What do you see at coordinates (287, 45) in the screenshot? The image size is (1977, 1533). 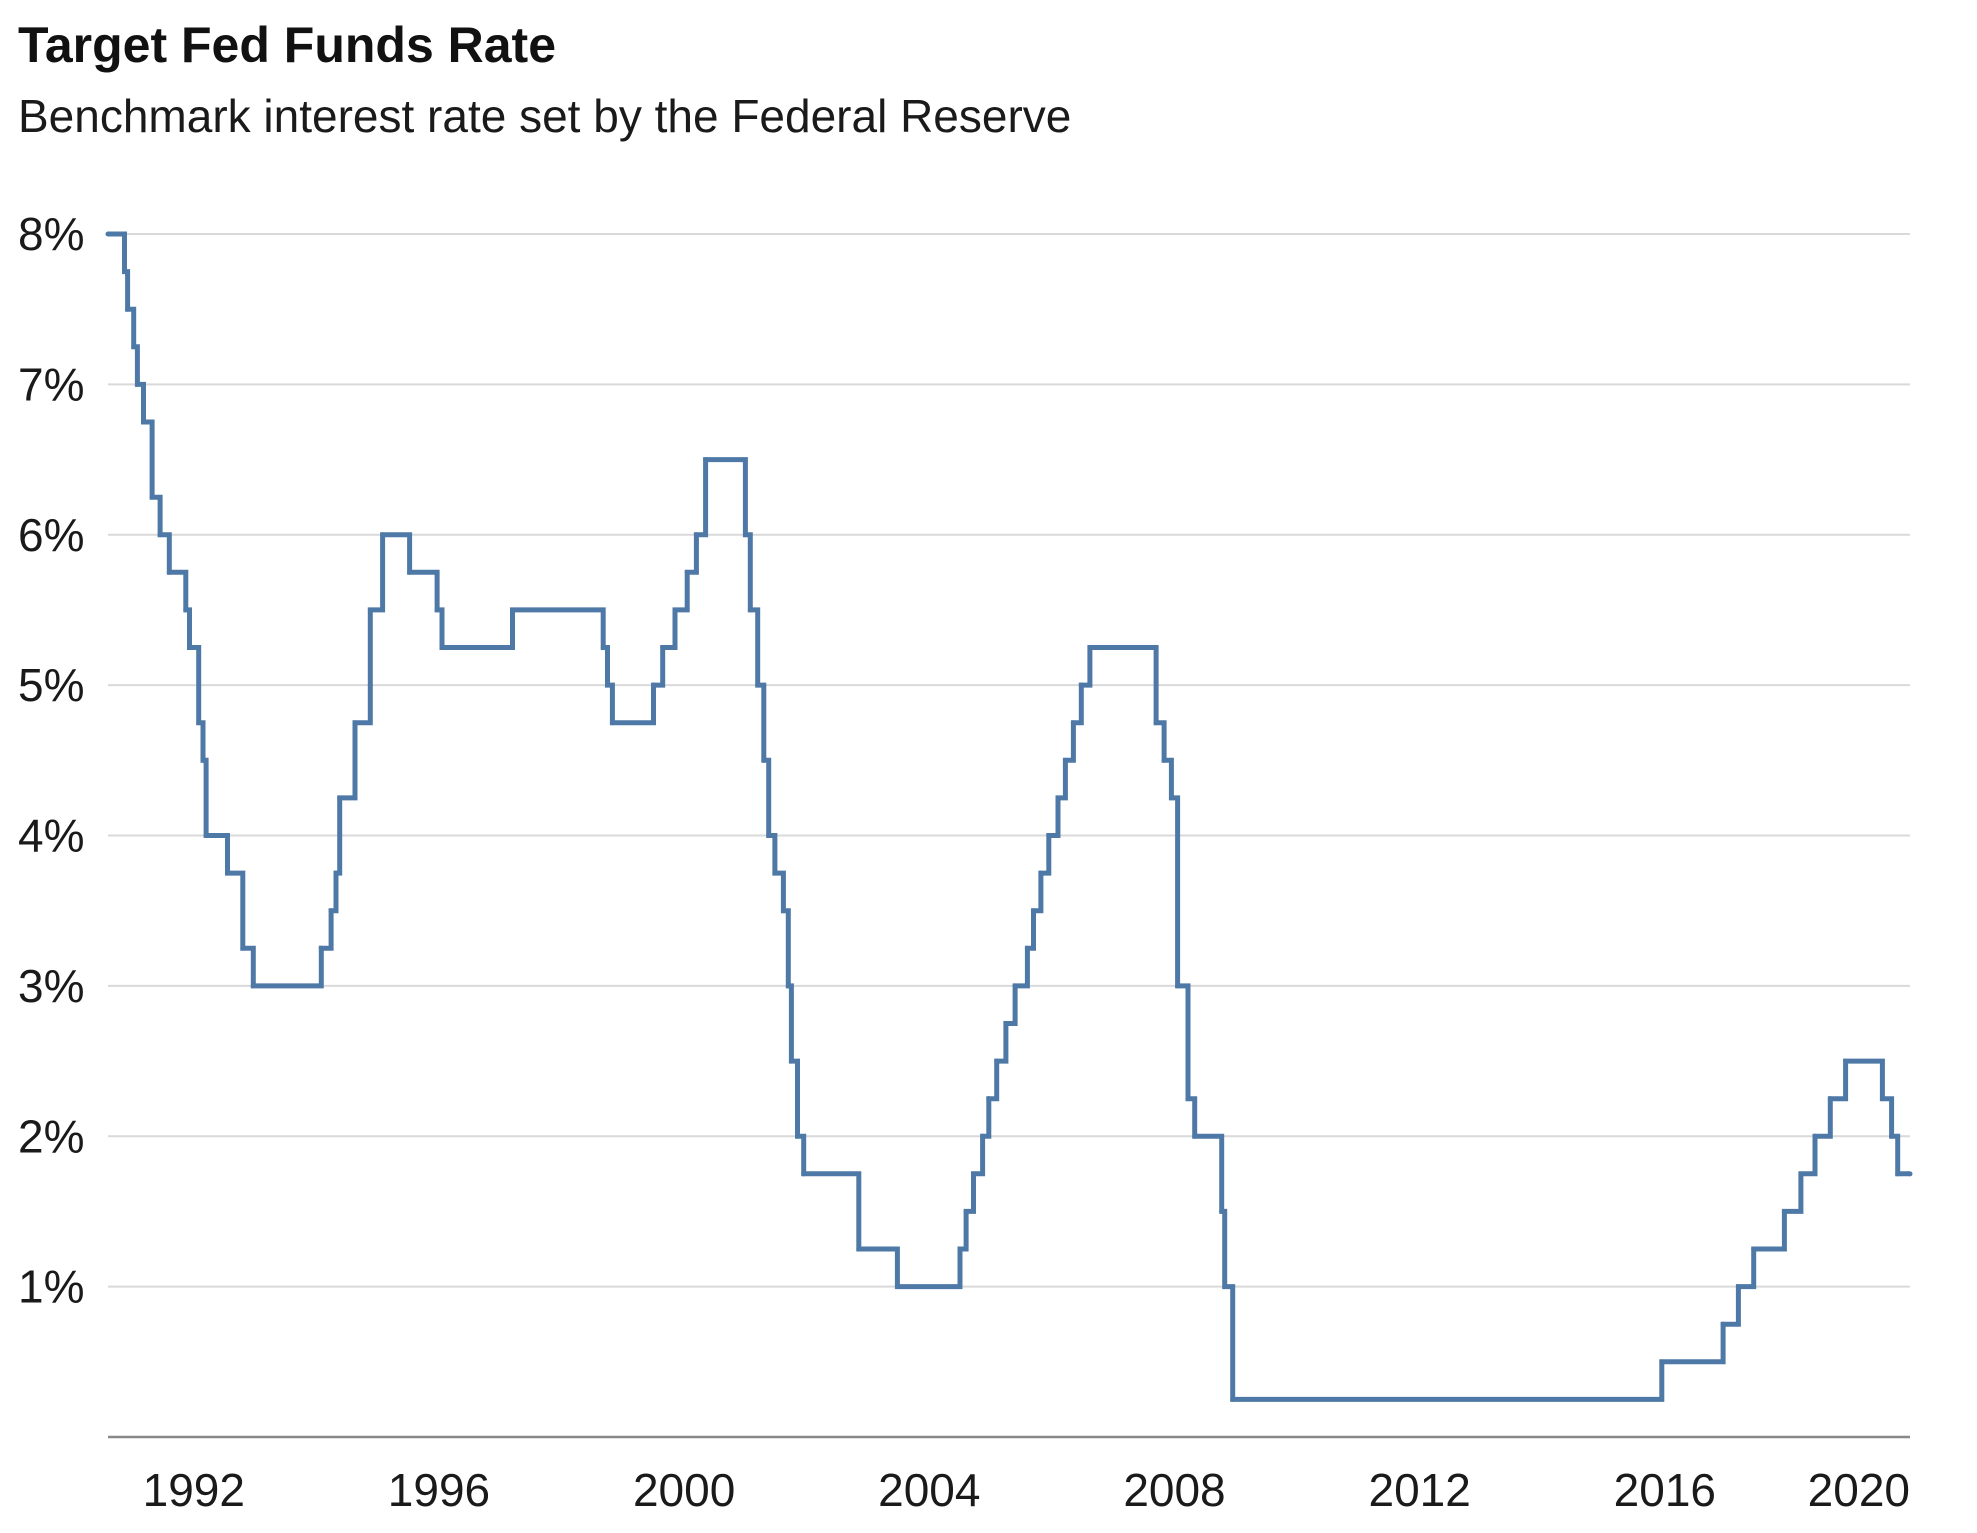 I see `chart-title: Target Fed Funds Rate` at bounding box center [287, 45].